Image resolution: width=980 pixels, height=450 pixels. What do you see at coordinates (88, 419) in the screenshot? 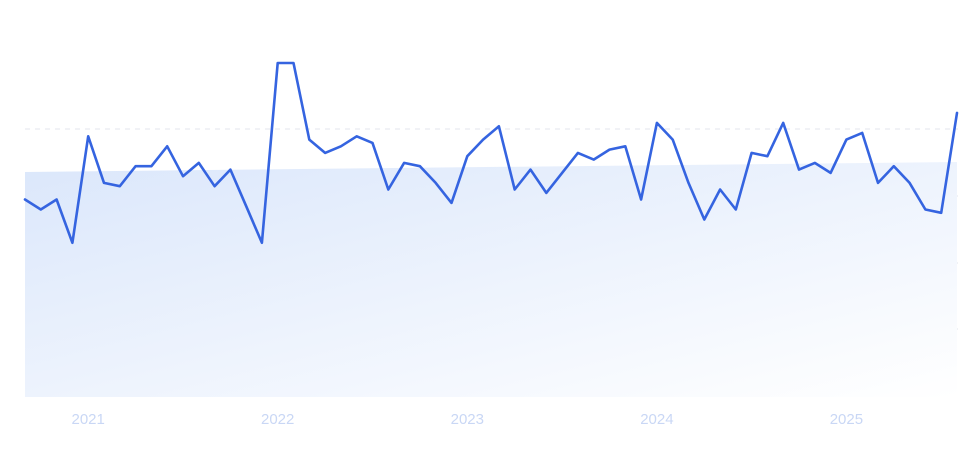
I see `x-tick-label-2021: 2021` at bounding box center [88, 419].